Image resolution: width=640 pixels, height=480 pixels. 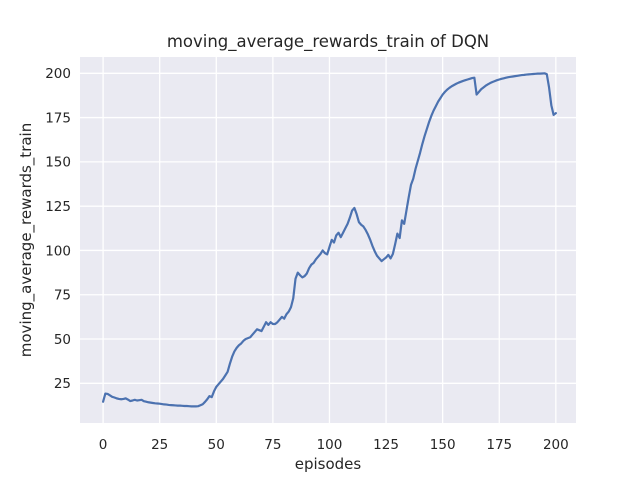 What do you see at coordinates (216, 445) in the screenshot?
I see `x-tick-label: 50` at bounding box center [216, 445].